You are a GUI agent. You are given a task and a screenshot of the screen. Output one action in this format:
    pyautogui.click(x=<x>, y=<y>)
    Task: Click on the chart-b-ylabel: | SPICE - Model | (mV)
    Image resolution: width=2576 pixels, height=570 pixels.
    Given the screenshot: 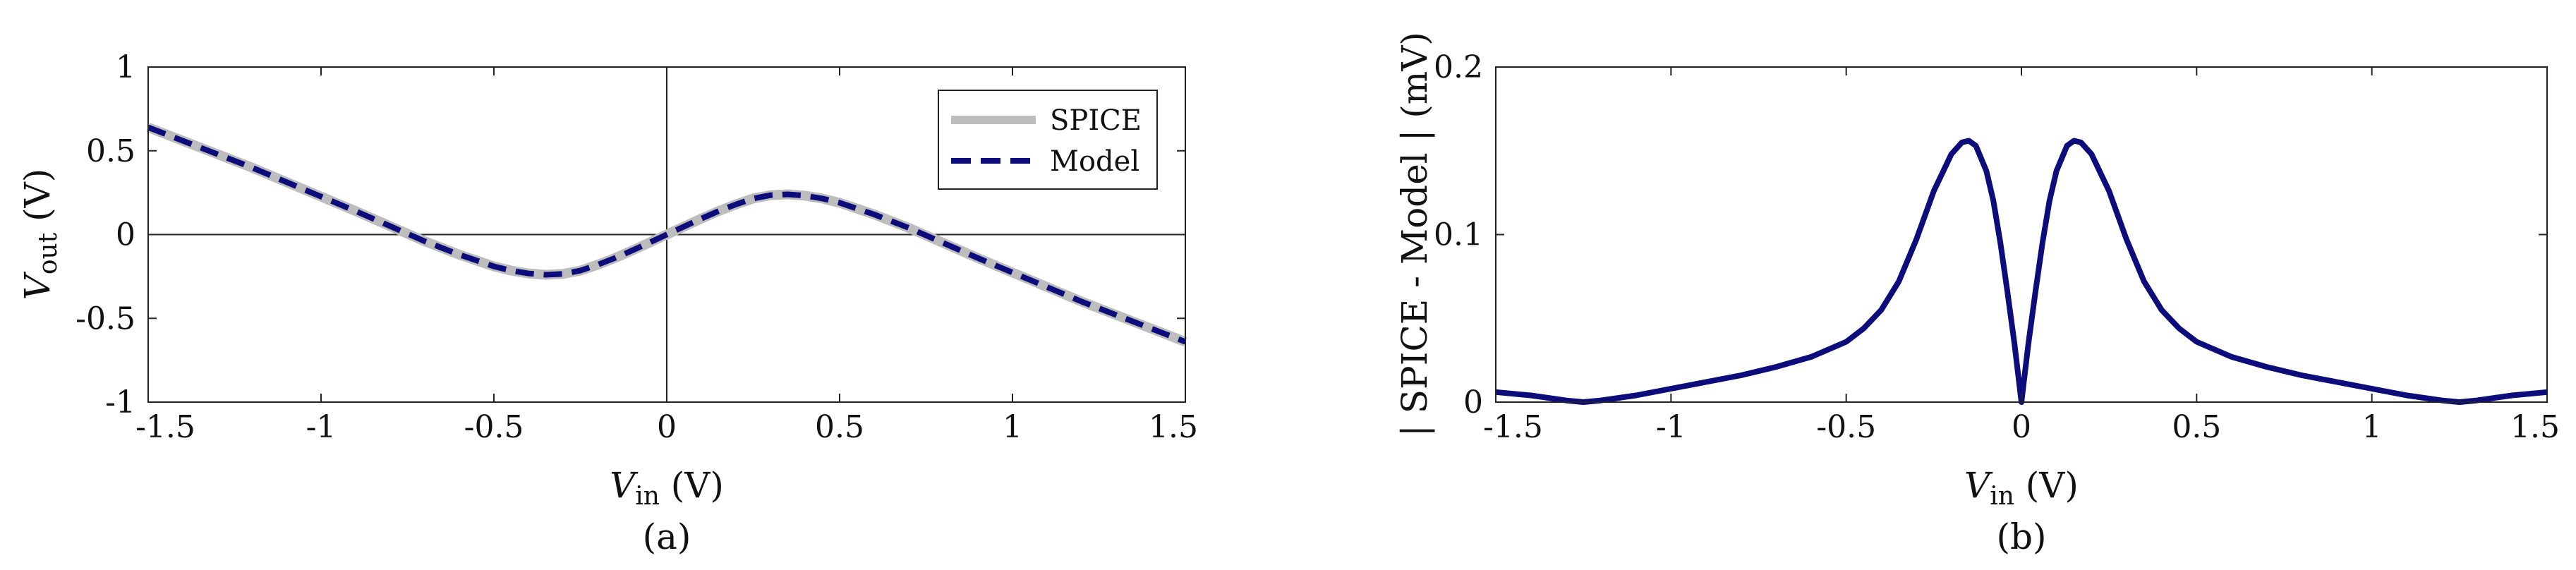 What is the action you would take?
    pyautogui.click(x=1415, y=234)
    